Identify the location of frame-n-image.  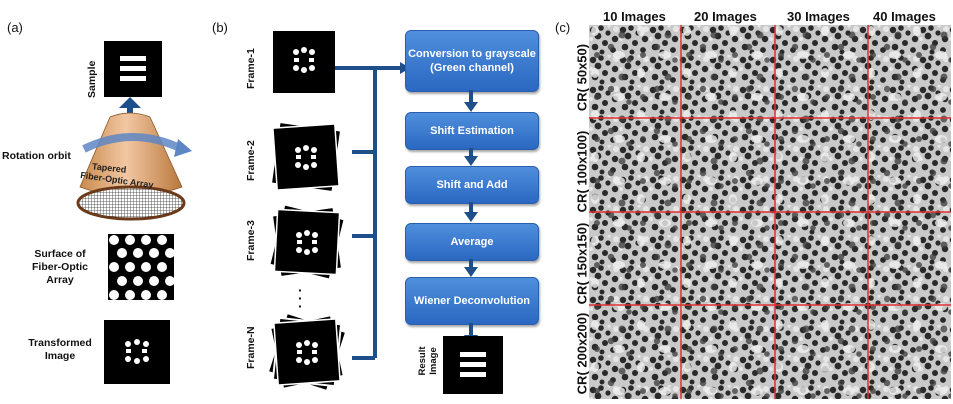
(307, 352).